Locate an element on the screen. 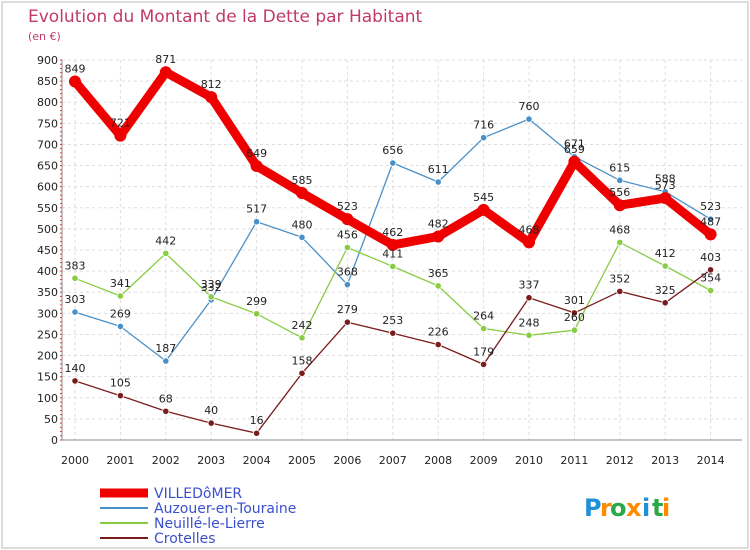 Image resolution: width=750 pixels, height=550 pixels. data-label: 332 is located at coordinates (211, 287).